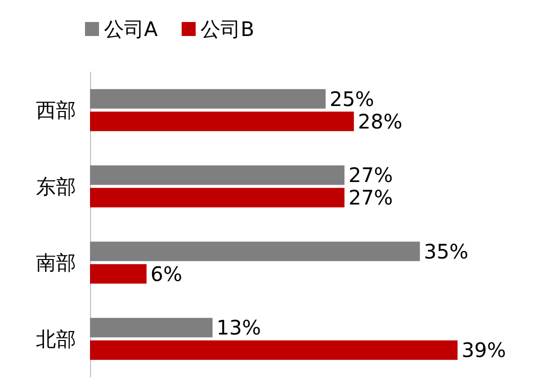 The image size is (551, 385). Describe the element at coordinates (484, 350) in the screenshot. I see `data-label: 39%` at that location.